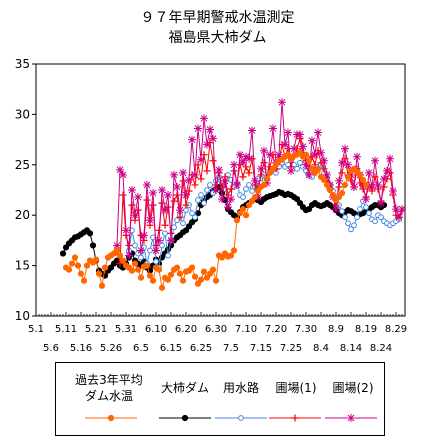 The width and height of the screenshot is (435, 445). Describe the element at coordinates (51, 348) in the screenshot. I see `x-tick-label-bottom: 5.6` at that location.